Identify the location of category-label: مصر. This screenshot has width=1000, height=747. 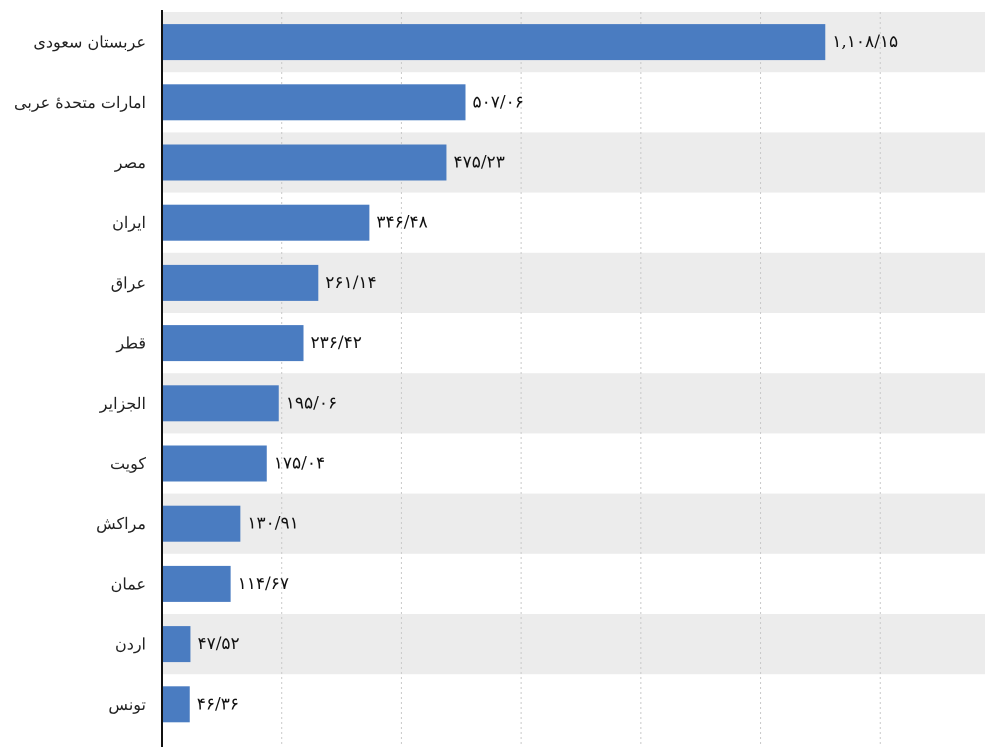
(130, 162).